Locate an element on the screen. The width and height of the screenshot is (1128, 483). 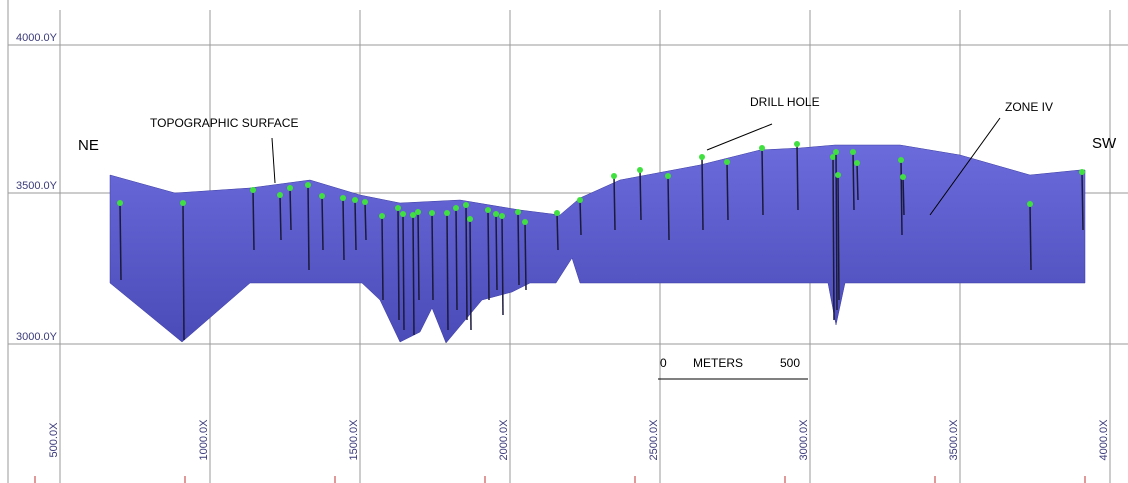
scale-start: 0 is located at coordinates (663, 363).